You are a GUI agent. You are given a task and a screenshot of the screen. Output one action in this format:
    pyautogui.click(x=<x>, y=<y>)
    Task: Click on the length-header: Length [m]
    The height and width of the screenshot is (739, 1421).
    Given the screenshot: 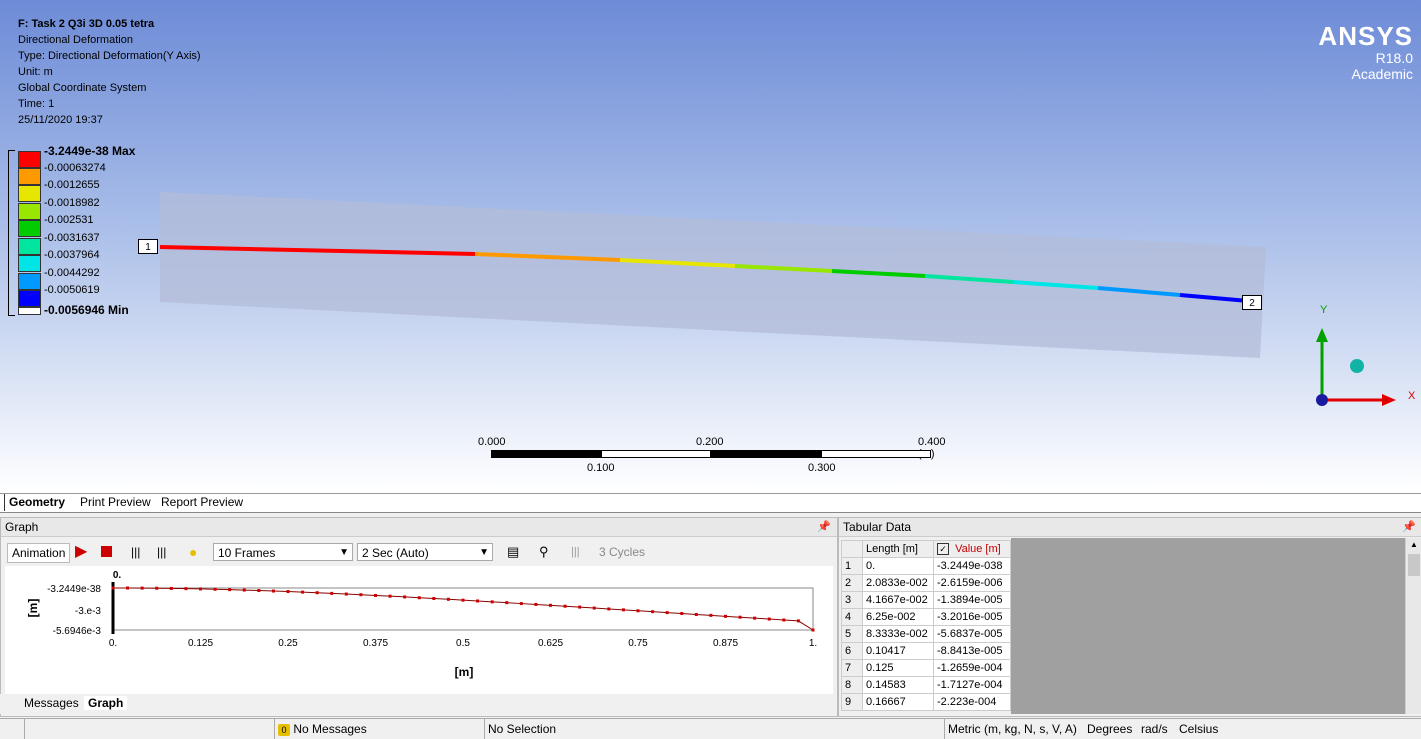 What is the action you would take?
    pyautogui.click(x=898, y=549)
    